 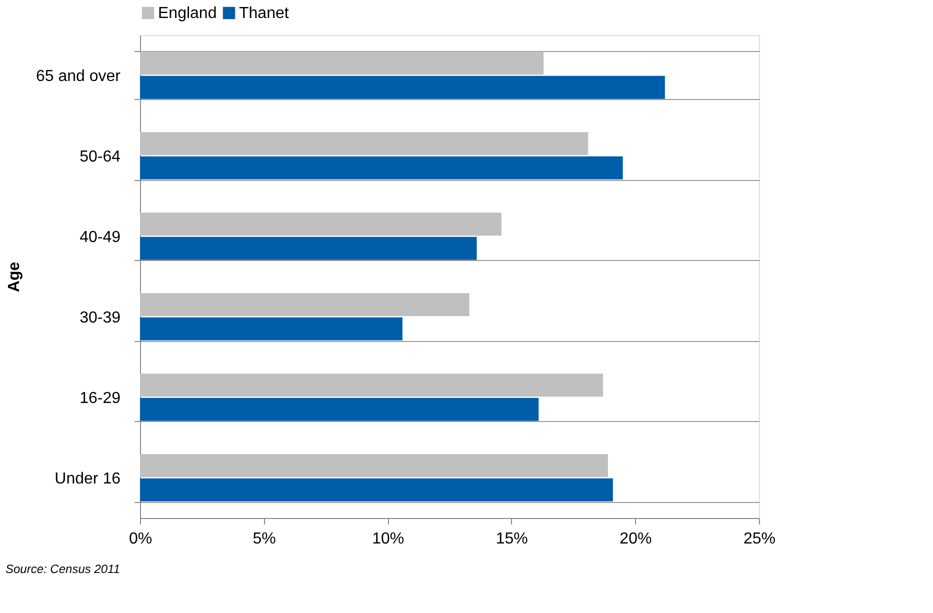 What do you see at coordinates (636, 539) in the screenshot?
I see `x-tick-label: 20%` at bounding box center [636, 539].